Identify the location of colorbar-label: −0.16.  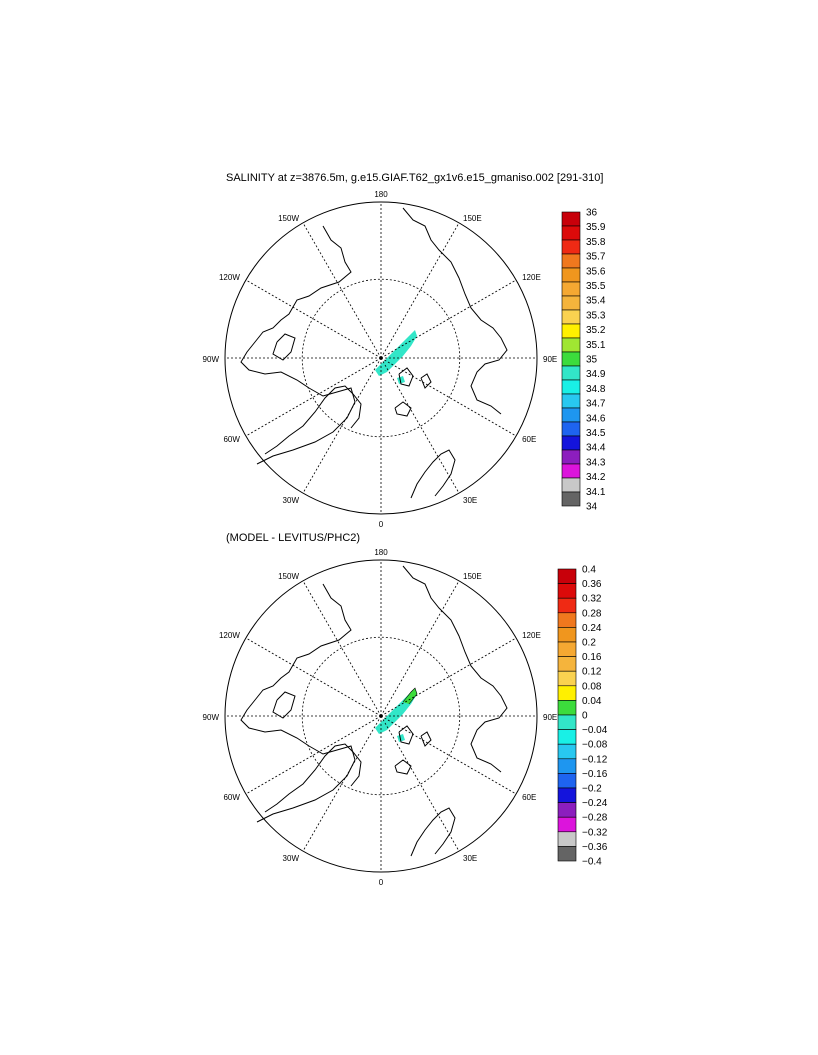
(595, 774).